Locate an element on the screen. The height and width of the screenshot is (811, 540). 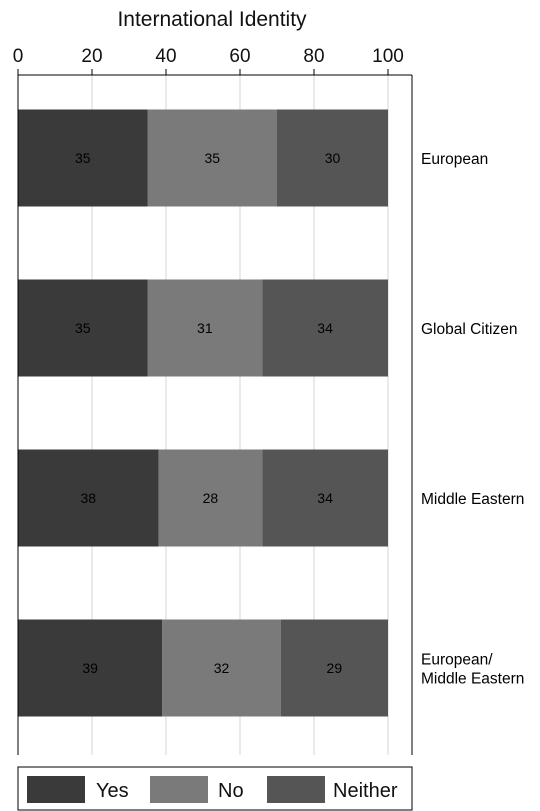
data-label: 31 is located at coordinates (205, 328).